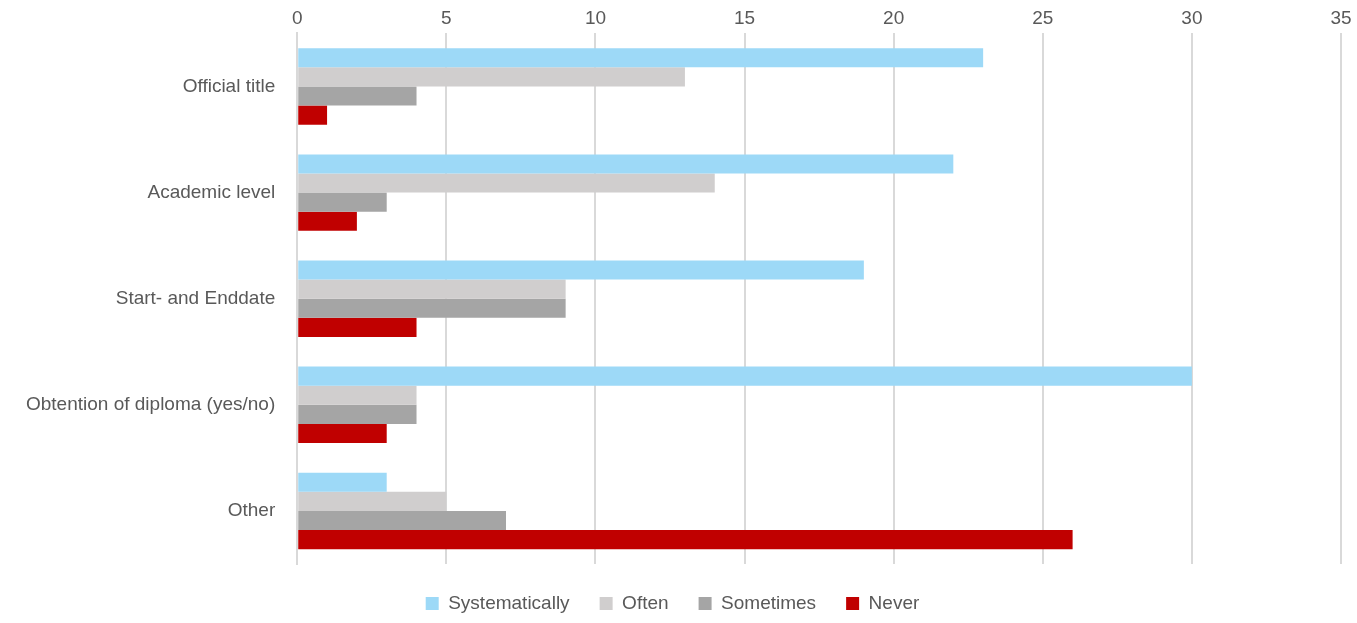 This screenshot has height=623, width=1357. I want to click on y-tick-label: Obtention of diploma (yes/no), so click(151, 404).